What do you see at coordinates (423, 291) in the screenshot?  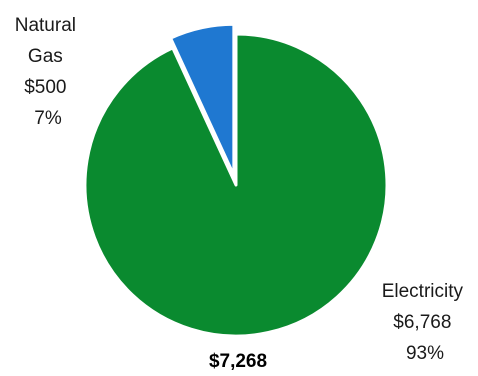 I see `electricity-name-label: Electricity` at bounding box center [423, 291].